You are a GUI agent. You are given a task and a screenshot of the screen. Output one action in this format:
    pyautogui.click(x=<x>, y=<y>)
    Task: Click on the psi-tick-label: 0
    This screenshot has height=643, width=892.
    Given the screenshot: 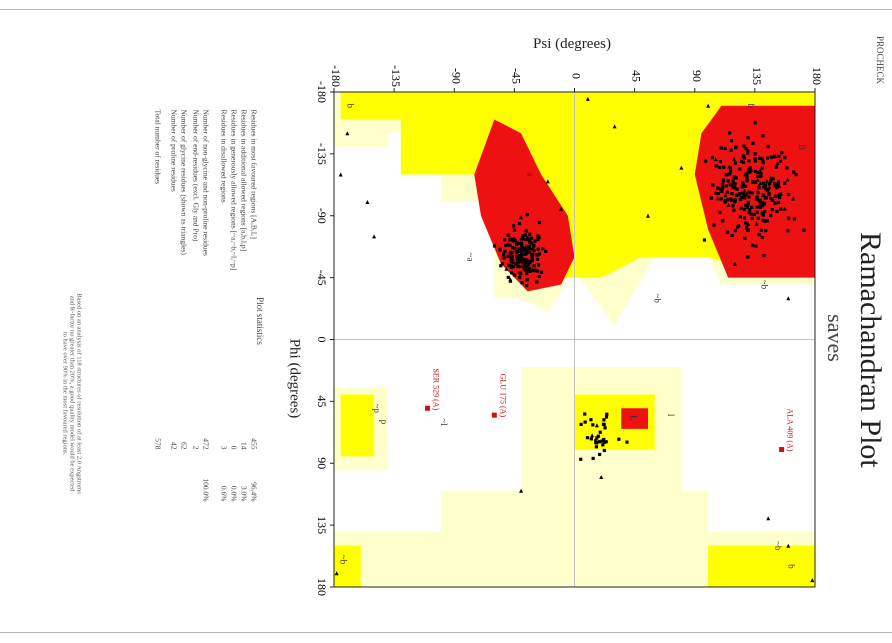 What is the action you would take?
    pyautogui.click(x=577, y=76)
    